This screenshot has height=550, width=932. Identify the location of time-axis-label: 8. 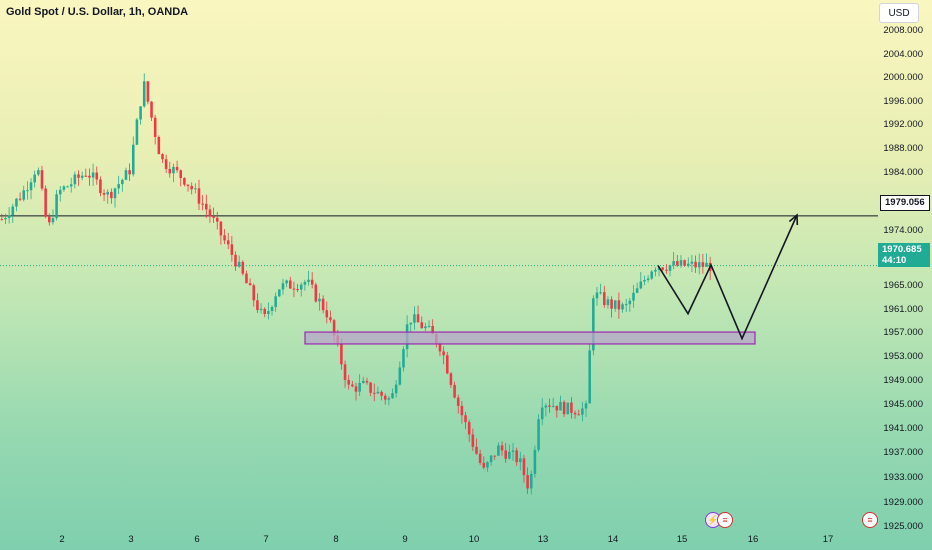
(335, 539).